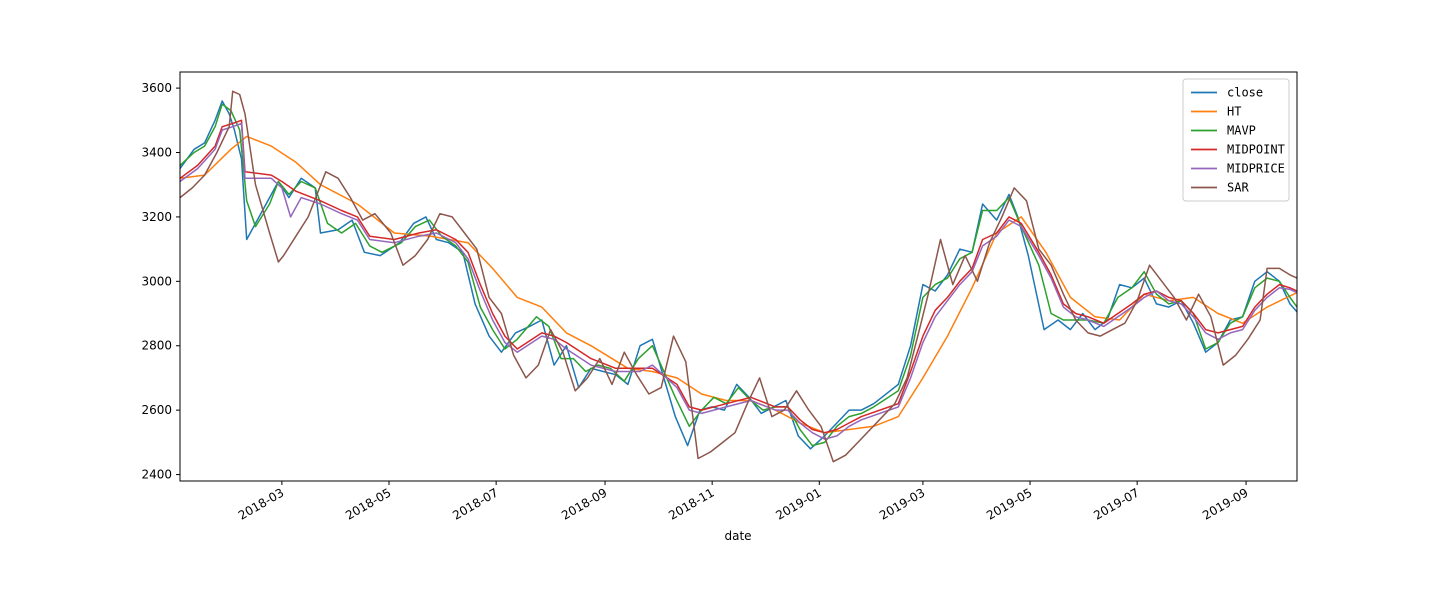  I want to click on y-axis: 2400 2600 2800 3000 3200 3400 3600, so click(160, 281).